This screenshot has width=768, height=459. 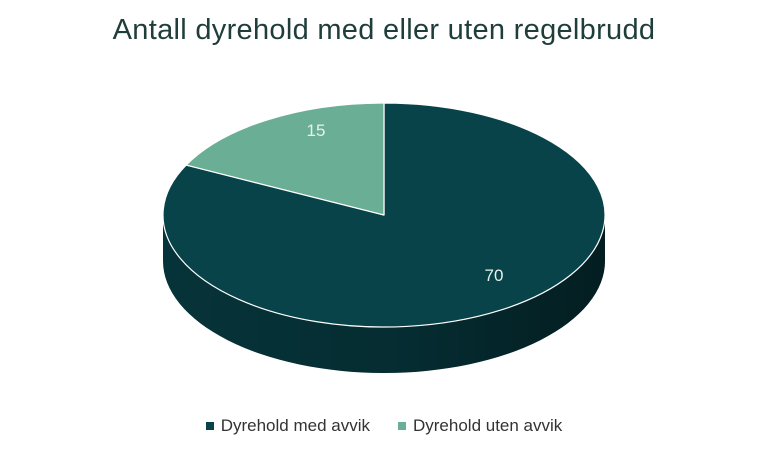 I want to click on legend-item-med-avvik: Dyrehold med avvik, so click(x=287, y=426).